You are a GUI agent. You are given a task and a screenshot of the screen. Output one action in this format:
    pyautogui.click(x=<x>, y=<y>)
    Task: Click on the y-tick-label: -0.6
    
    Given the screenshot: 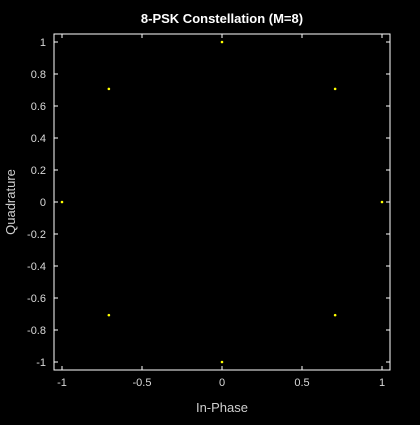 What is the action you would take?
    pyautogui.click(x=36, y=299)
    